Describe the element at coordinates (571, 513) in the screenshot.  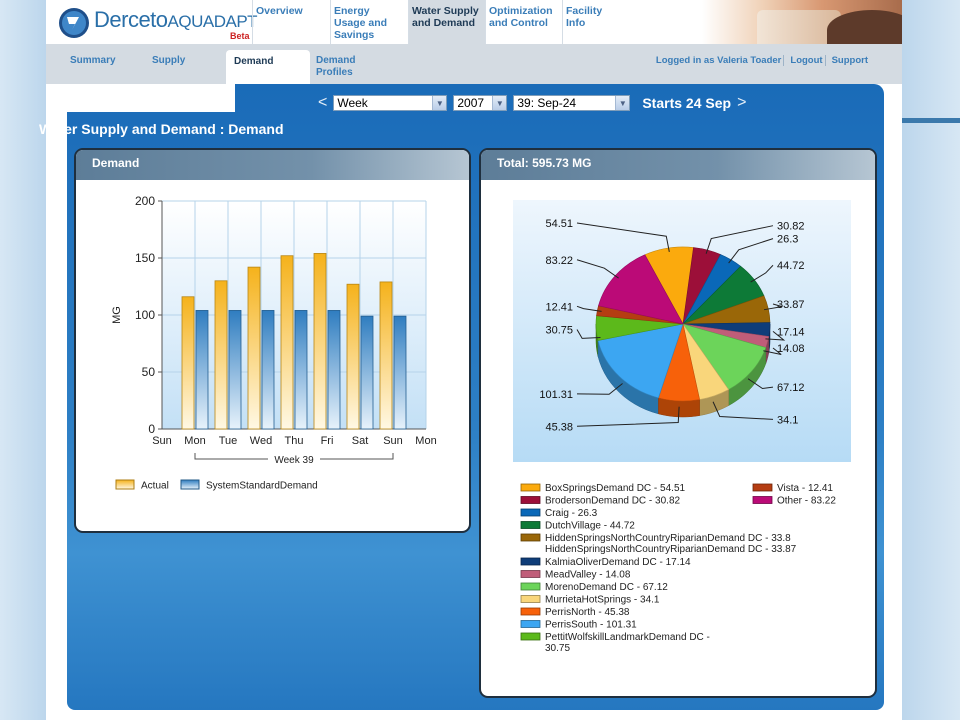
I see `legend-label: Craig - 26.3` at that location.